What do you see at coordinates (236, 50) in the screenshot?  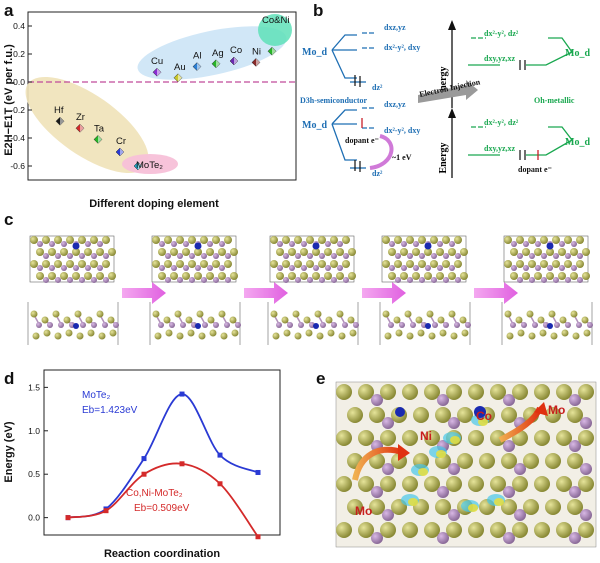 I see `point-label: Co` at bounding box center [236, 50].